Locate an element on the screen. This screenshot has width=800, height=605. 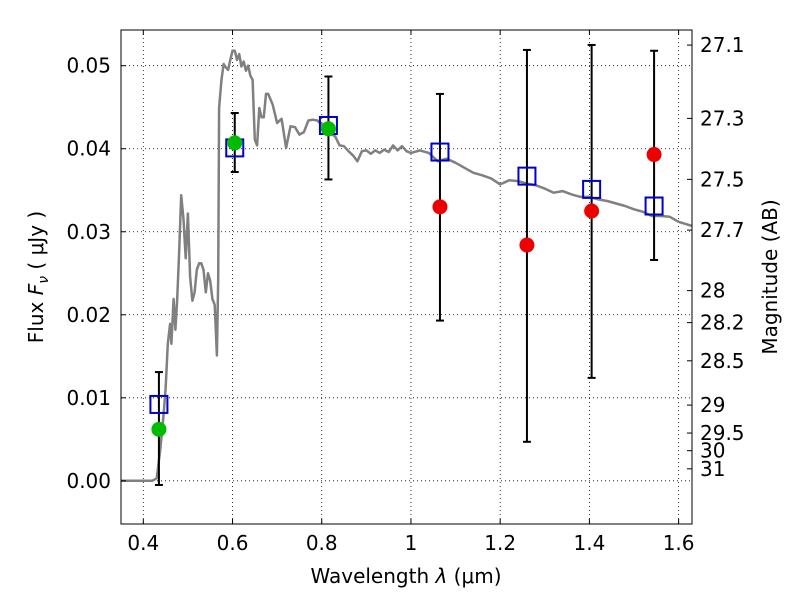
y-tick-label: 0.04 is located at coordinates (88, 149).